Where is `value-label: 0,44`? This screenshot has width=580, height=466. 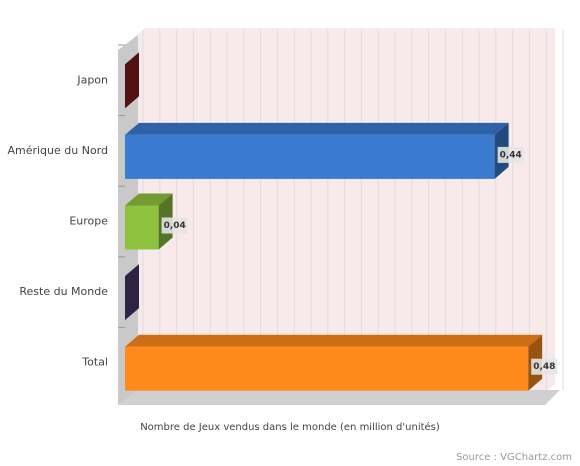 value-label: 0,44 is located at coordinates (511, 155).